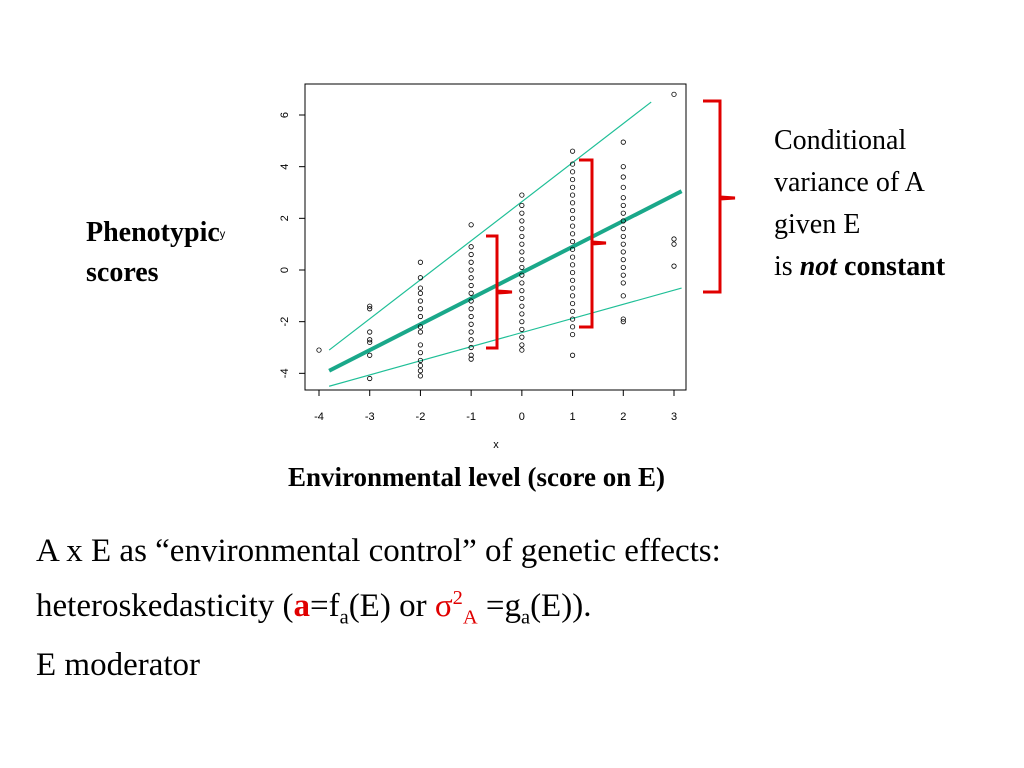 This screenshot has width=1024, height=768. Describe the element at coordinates (285, 115) in the screenshot. I see `y-tick-label: 6` at that location.